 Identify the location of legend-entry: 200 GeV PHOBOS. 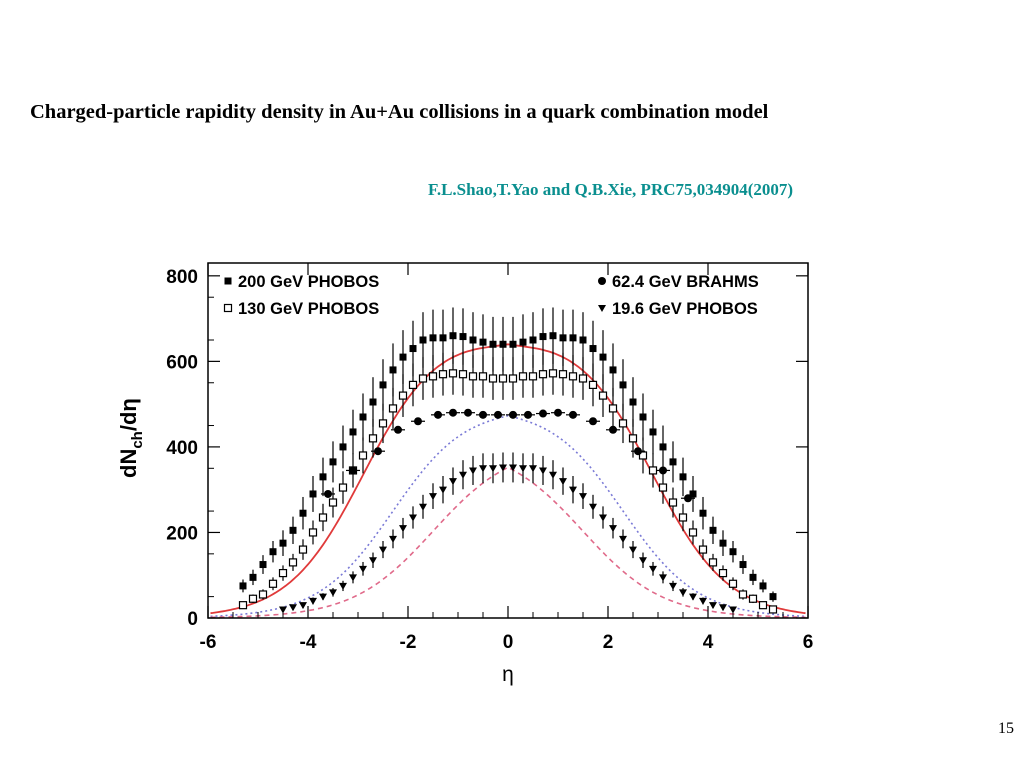
(301, 282).